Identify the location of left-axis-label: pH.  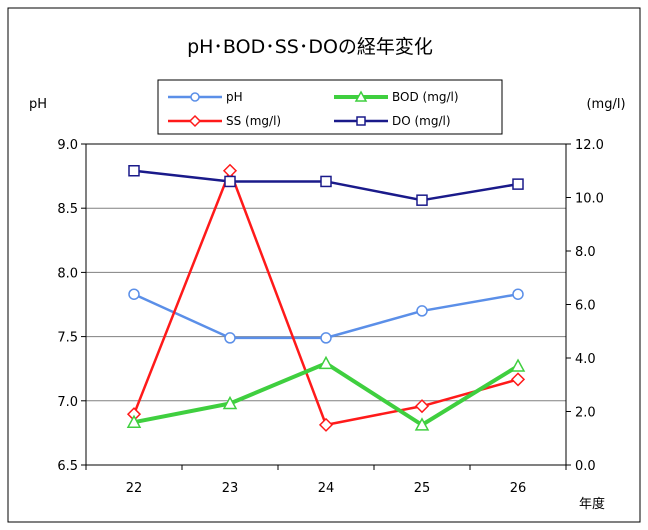
(38, 104).